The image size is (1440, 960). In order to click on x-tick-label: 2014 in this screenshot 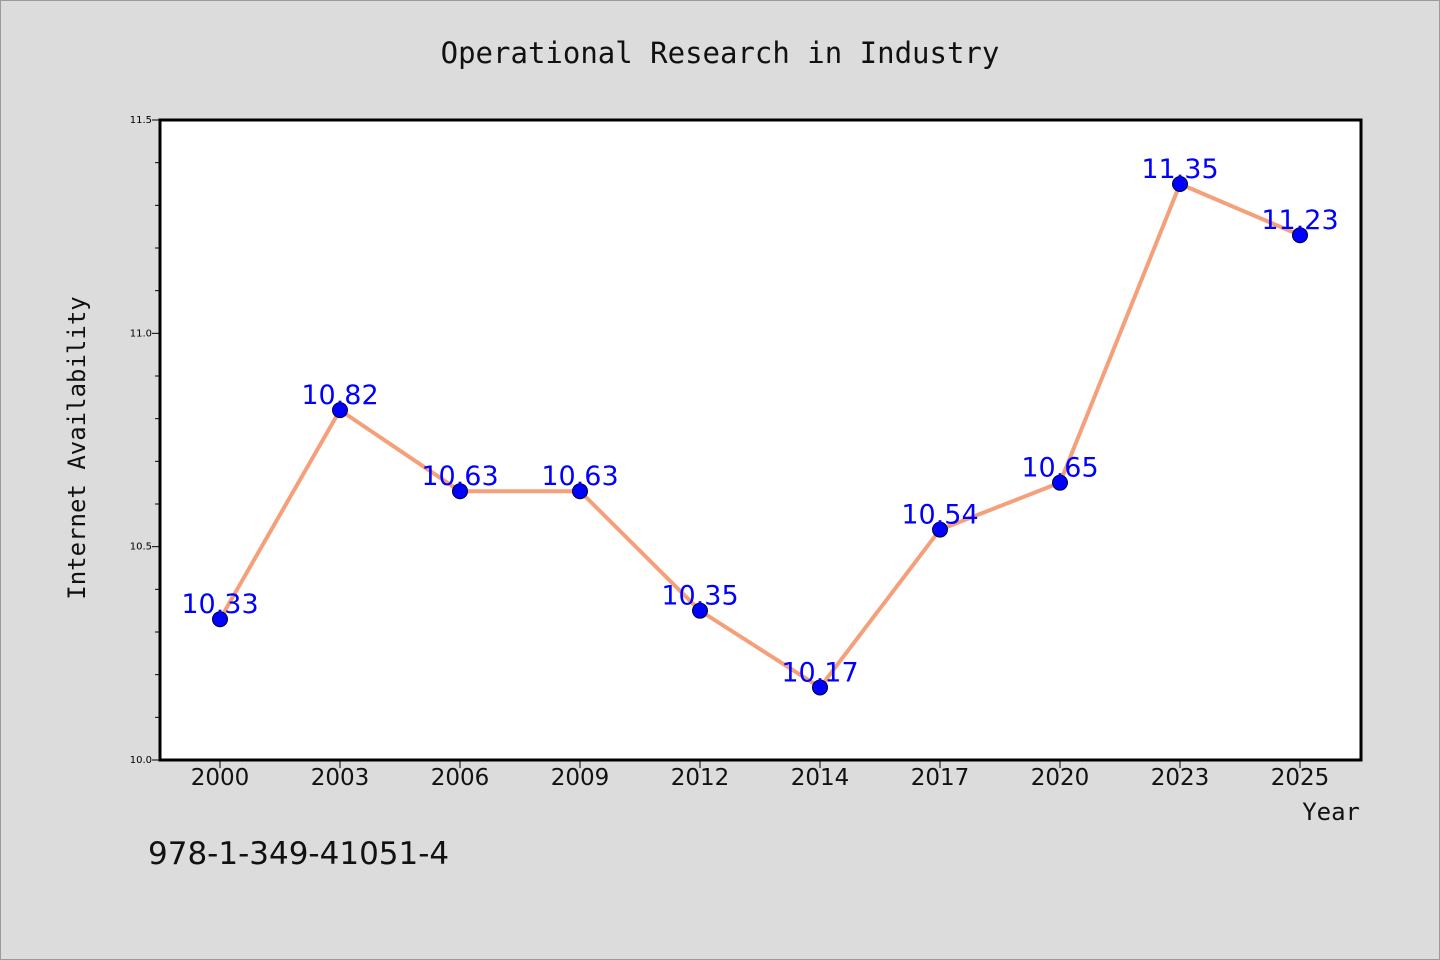, I will do `click(820, 778)`.